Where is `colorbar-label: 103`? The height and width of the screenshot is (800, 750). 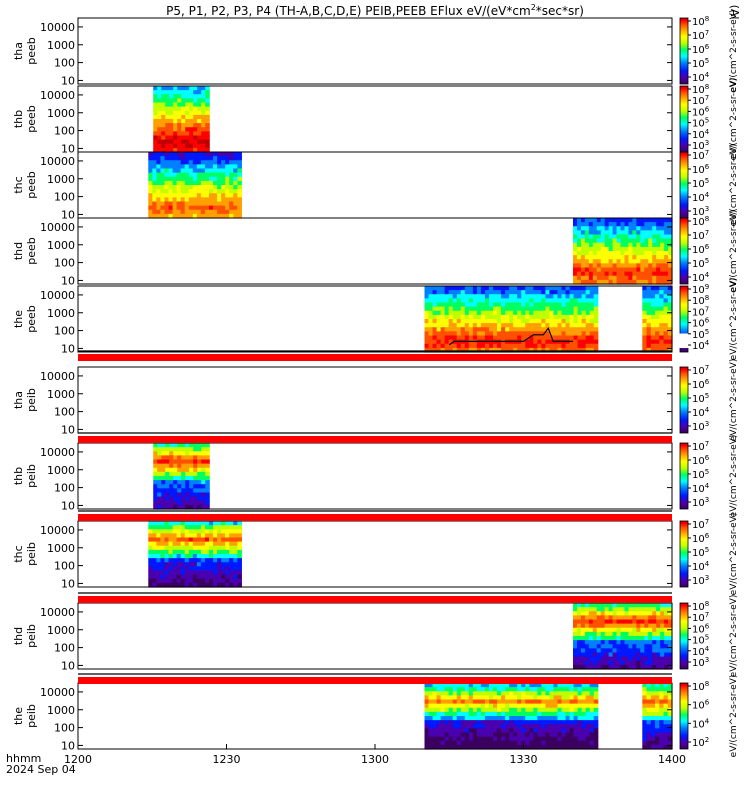
colorbar-label: 103 is located at coordinates (700, 145).